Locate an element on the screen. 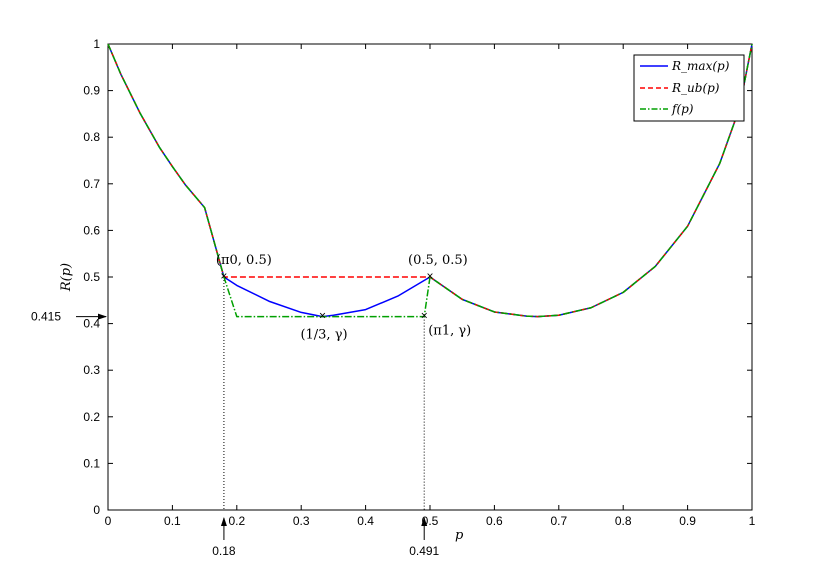 This screenshot has height=574, width=830. y-tick-label: 0.8 is located at coordinates (91, 137).